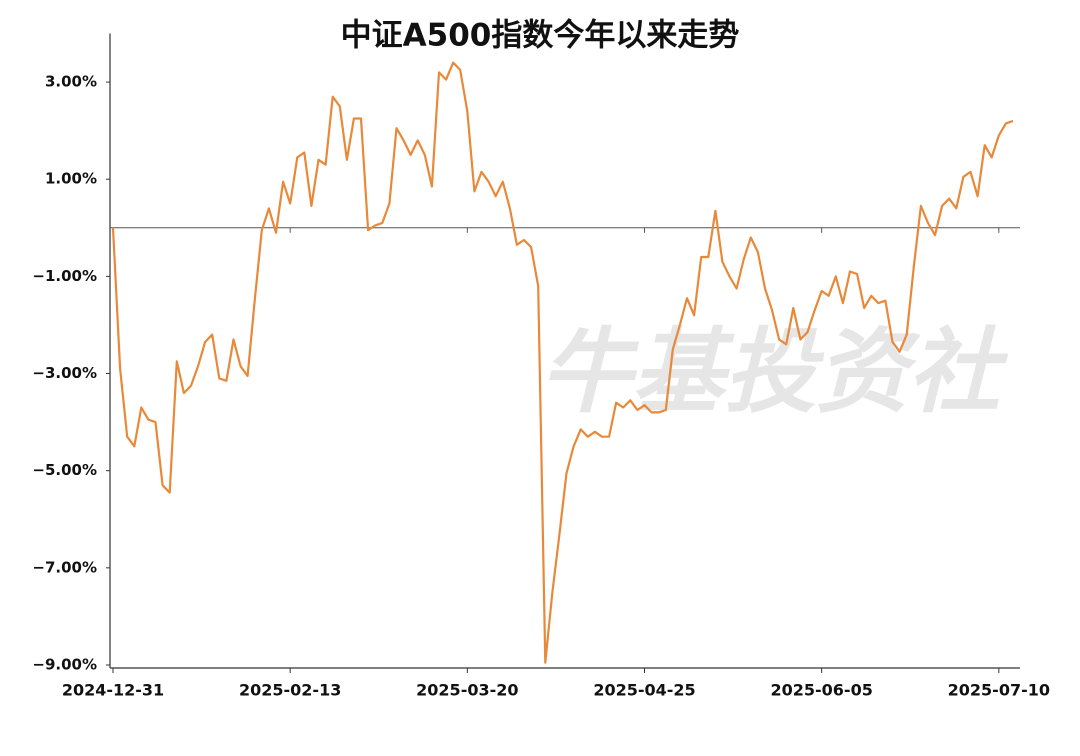  What do you see at coordinates (290, 690) in the screenshot?
I see `x-tick-label: 2025-02-13` at bounding box center [290, 690].